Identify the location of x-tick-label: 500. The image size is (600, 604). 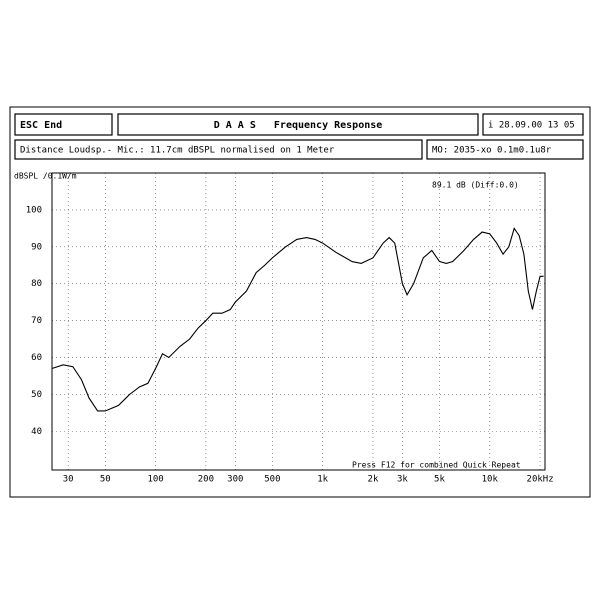
(272, 480).